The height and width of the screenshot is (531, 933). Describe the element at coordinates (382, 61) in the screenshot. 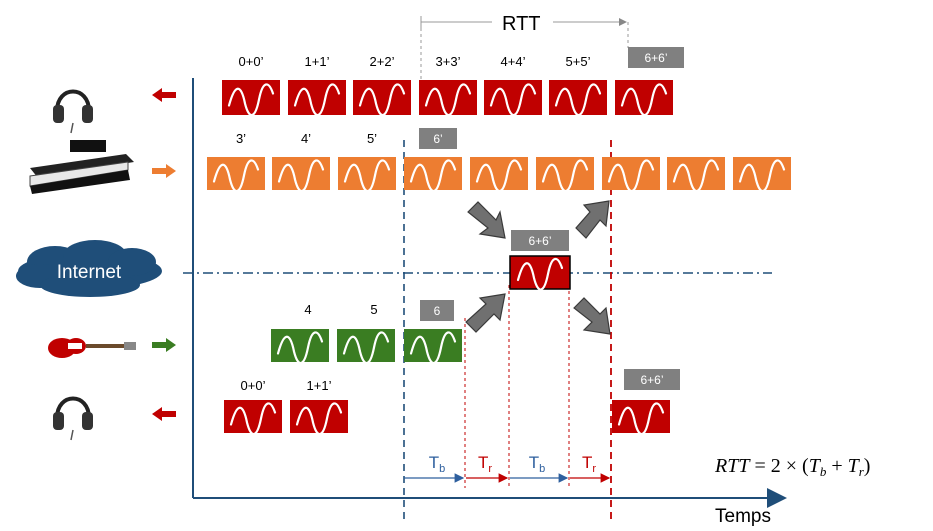

I see `top-headphones-label: 2+2’` at that location.